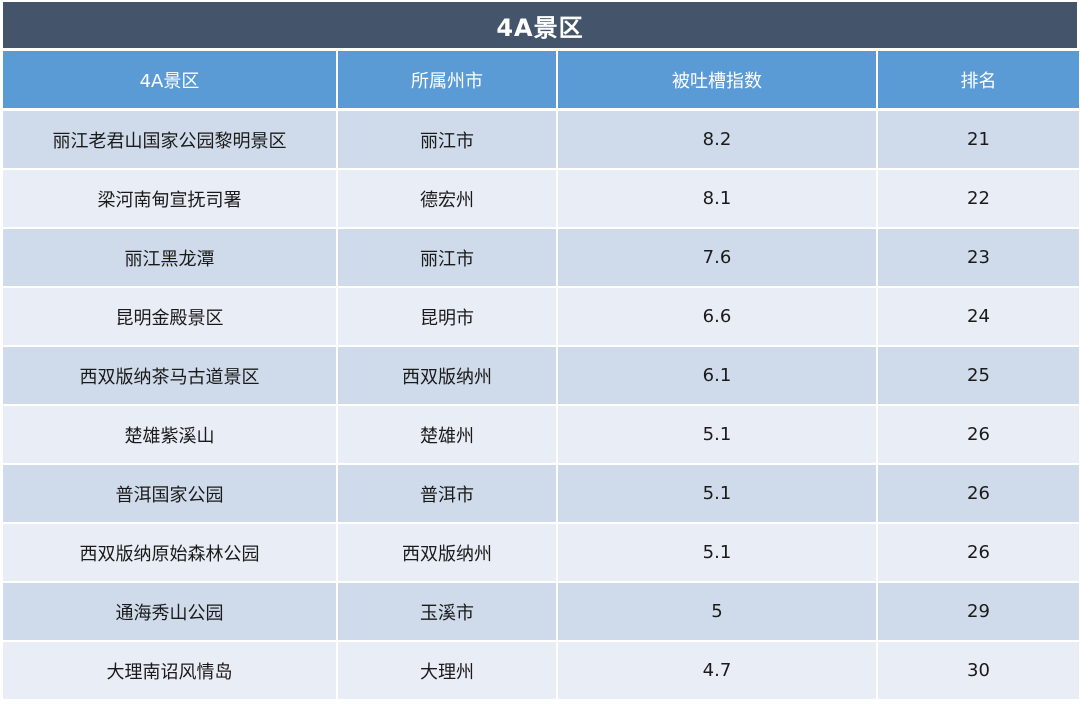 This screenshot has height=705, width=1080. What do you see at coordinates (448, 492) in the screenshot?
I see `cell-city: 普洱市` at bounding box center [448, 492].